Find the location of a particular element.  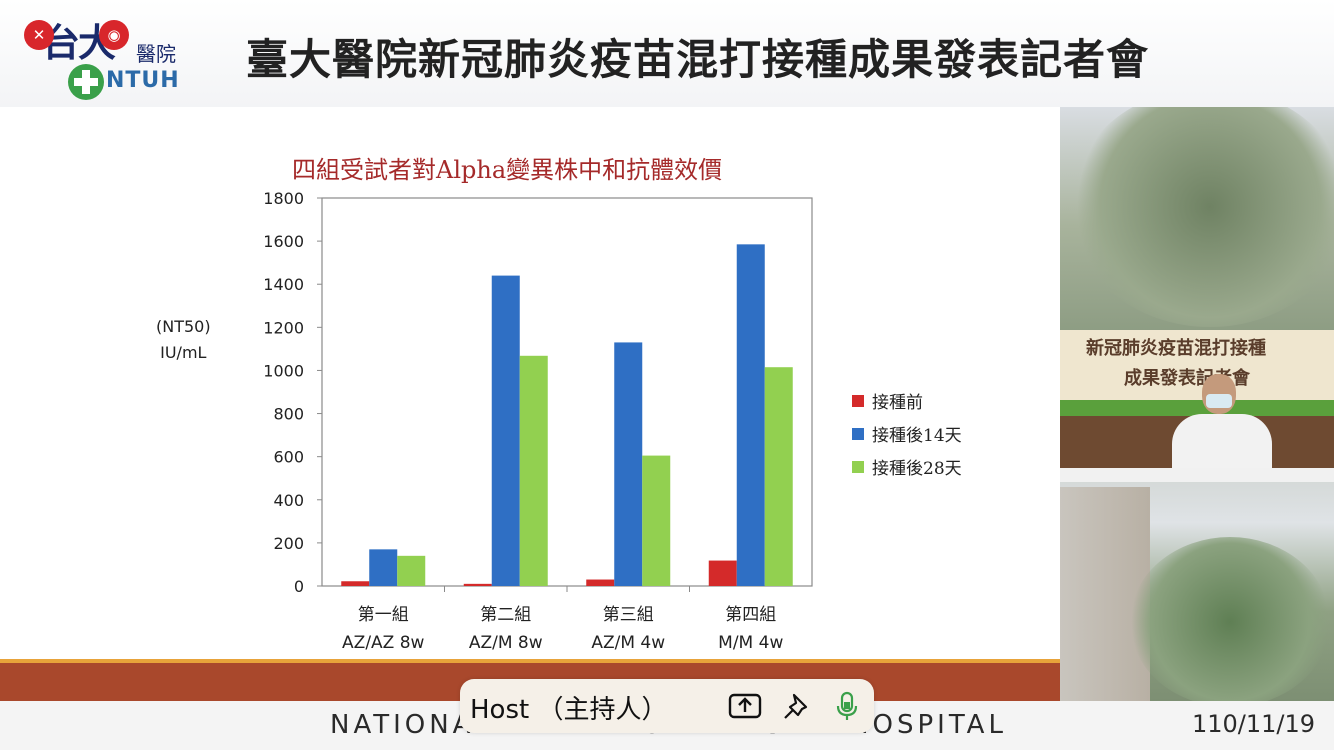

y-tick-label: 1200 is located at coordinates (283, 327).